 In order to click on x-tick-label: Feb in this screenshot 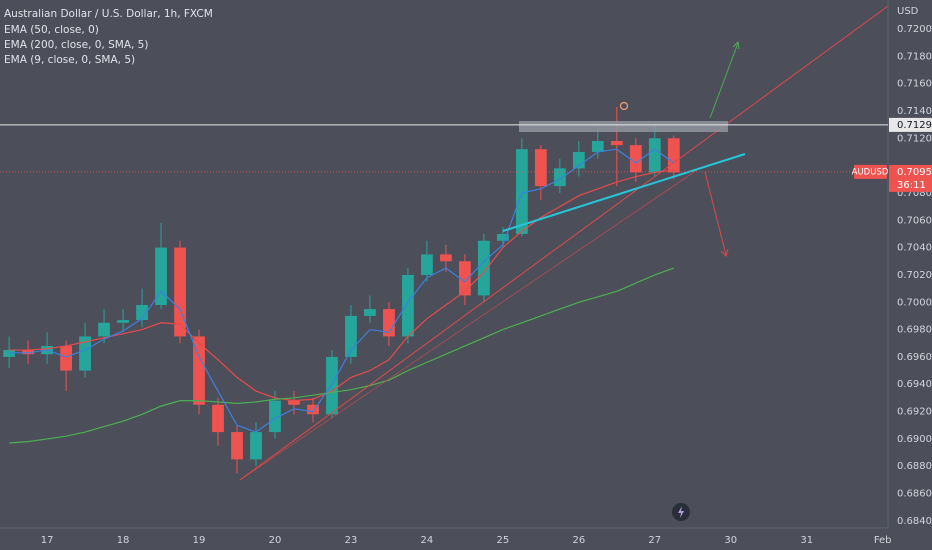, I will do `click(883, 540)`.